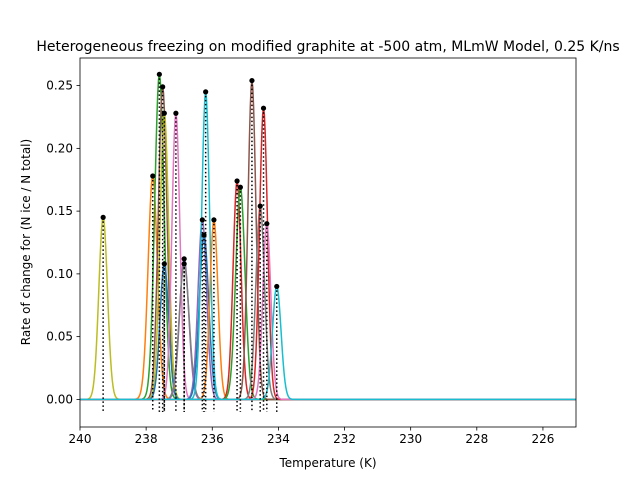  What do you see at coordinates (311, 436) in the screenshot?
I see `x-axis-ticks: 240 238 236 234 232 230 228 226` at bounding box center [311, 436].